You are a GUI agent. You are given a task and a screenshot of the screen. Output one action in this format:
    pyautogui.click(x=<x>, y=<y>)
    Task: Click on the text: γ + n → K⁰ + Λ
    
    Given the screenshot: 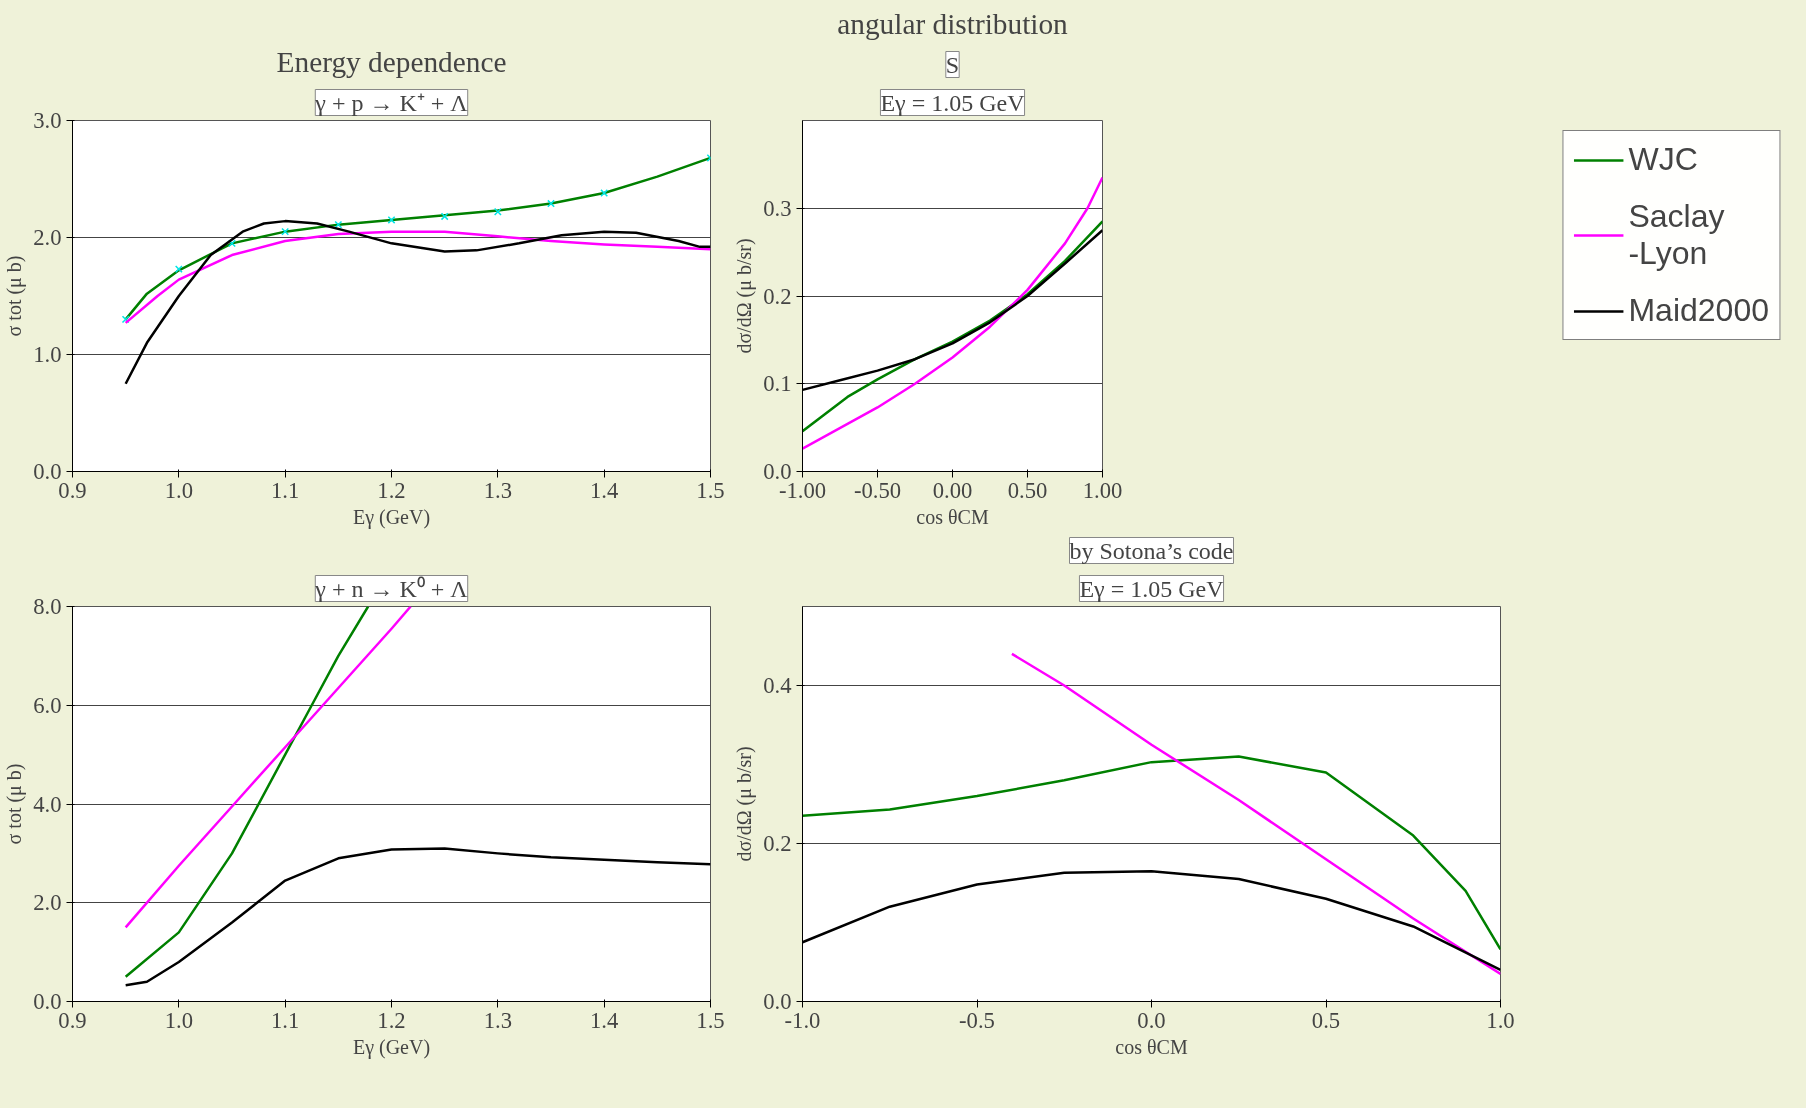 What is the action you would take?
    pyautogui.click(x=391, y=588)
    